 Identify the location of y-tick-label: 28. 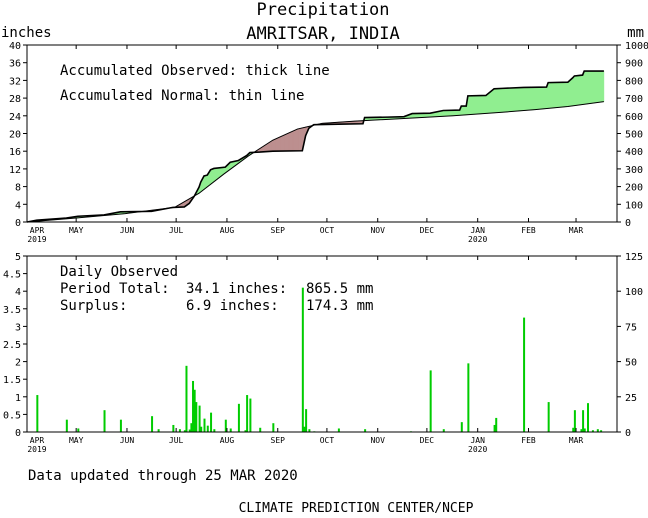
(15, 99).